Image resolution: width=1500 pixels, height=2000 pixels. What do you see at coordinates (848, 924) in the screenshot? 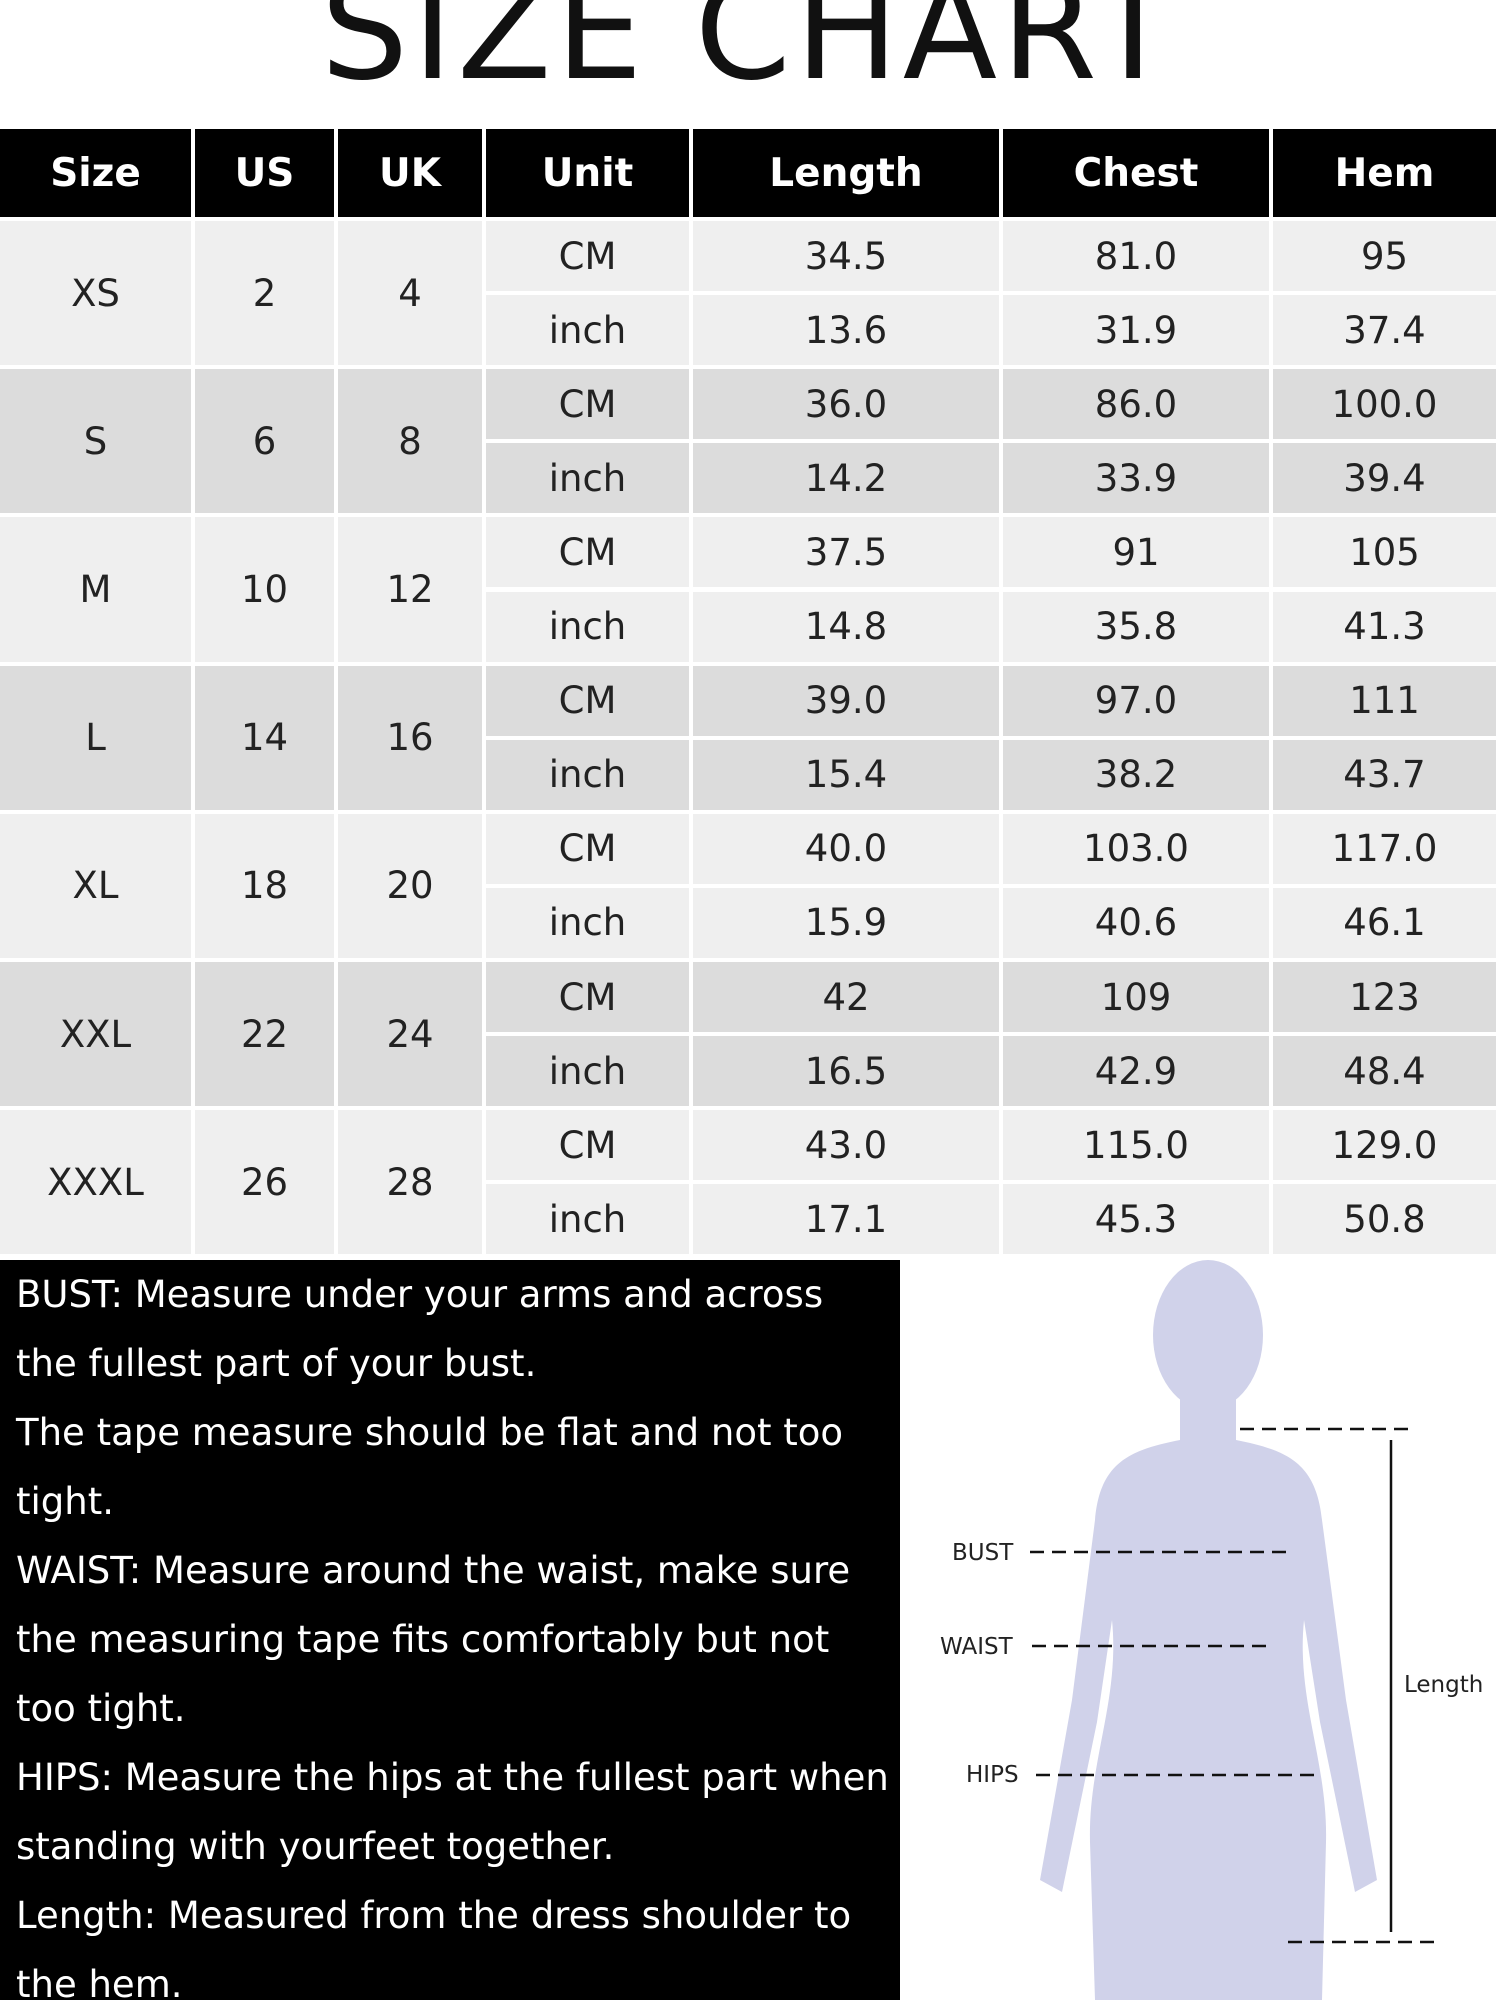
I see `measure-cell: 15.9` at bounding box center [848, 924].